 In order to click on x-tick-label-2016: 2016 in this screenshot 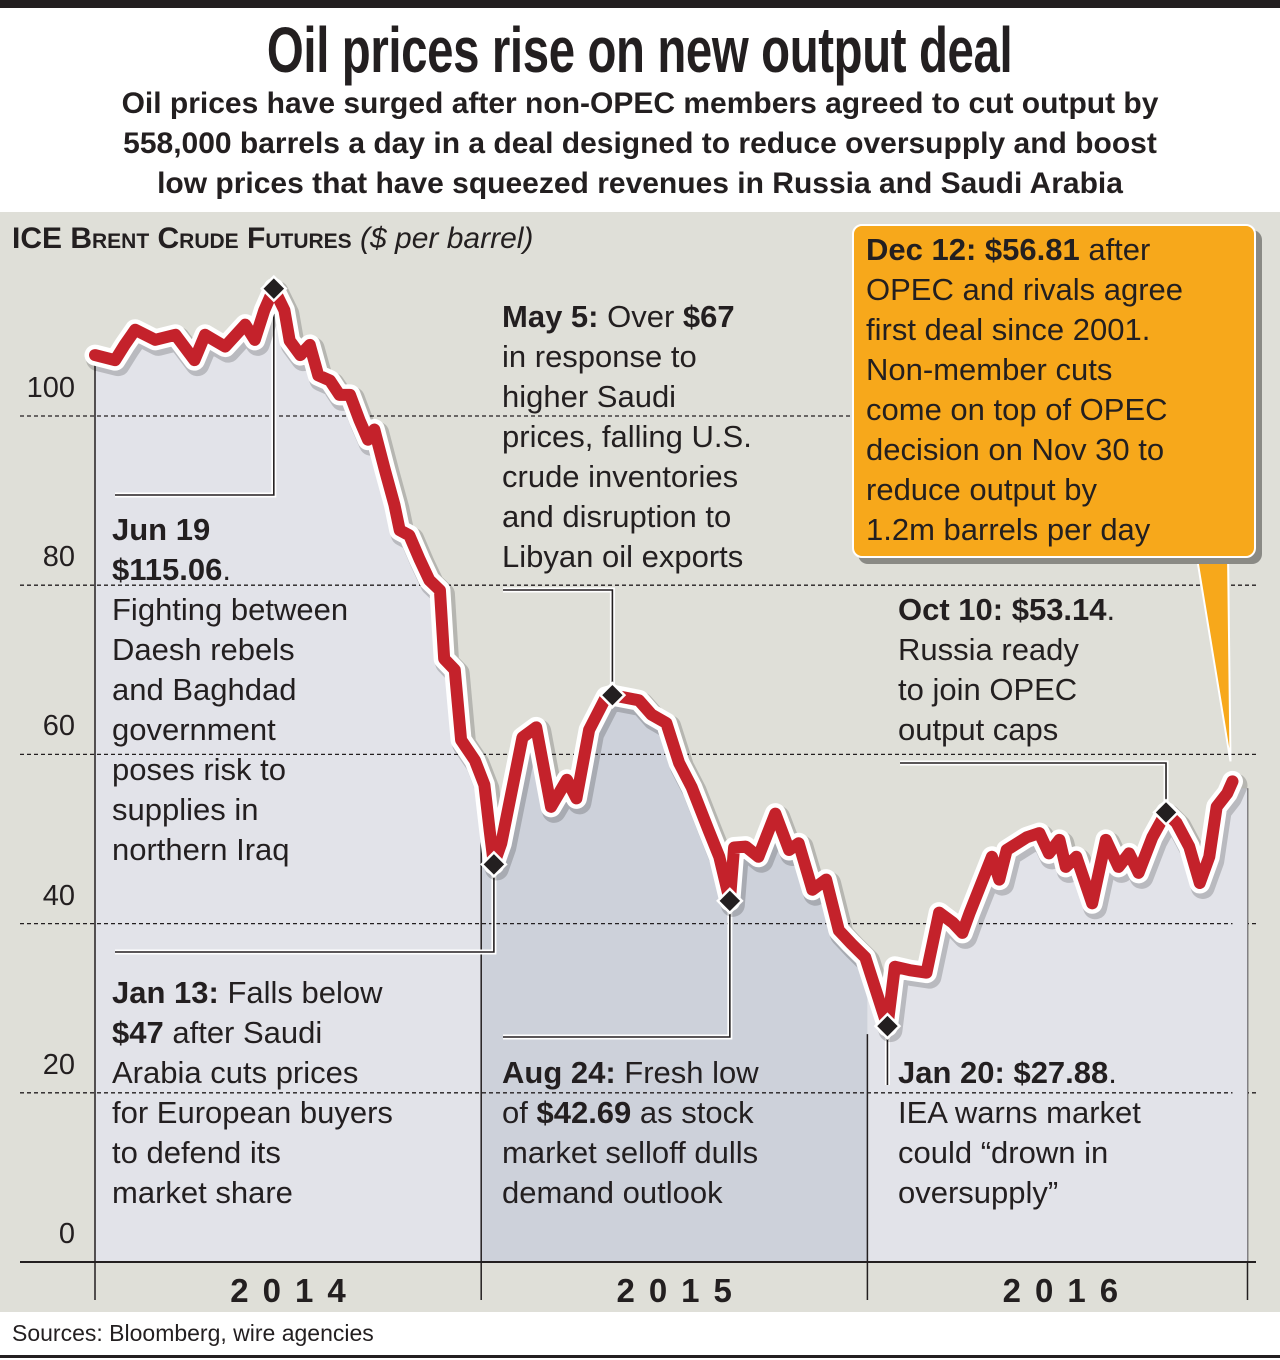, I will do `click(1067, 1290)`.